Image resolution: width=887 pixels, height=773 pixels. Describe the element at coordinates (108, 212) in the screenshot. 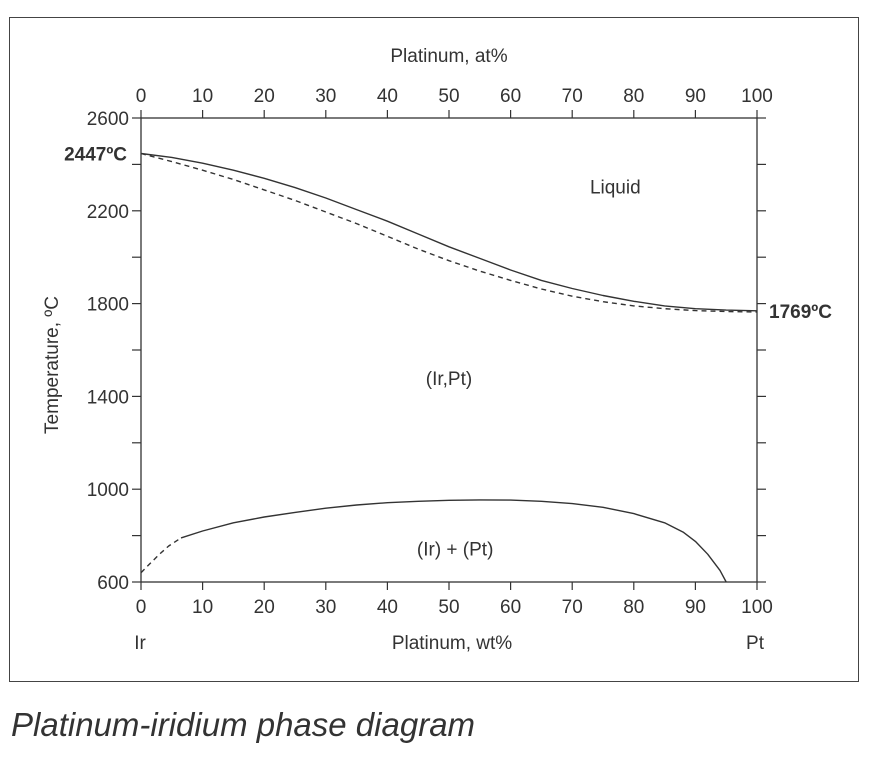

I see `y-tick-label-2200: 2200` at that location.